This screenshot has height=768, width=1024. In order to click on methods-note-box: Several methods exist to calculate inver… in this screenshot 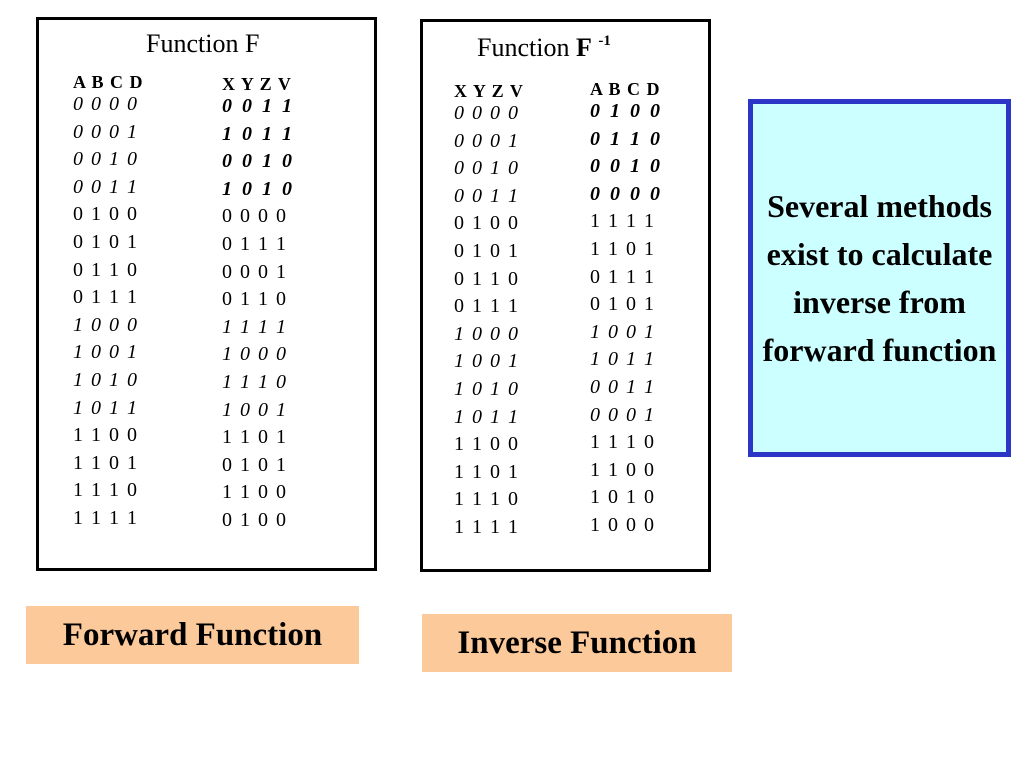, I will do `click(879, 278)`.